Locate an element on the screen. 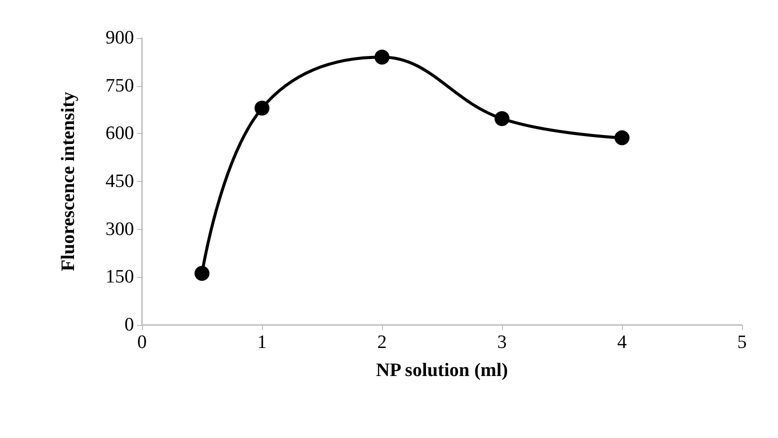 This screenshot has width=778, height=438. x-tick-label: 3 is located at coordinates (502, 342).